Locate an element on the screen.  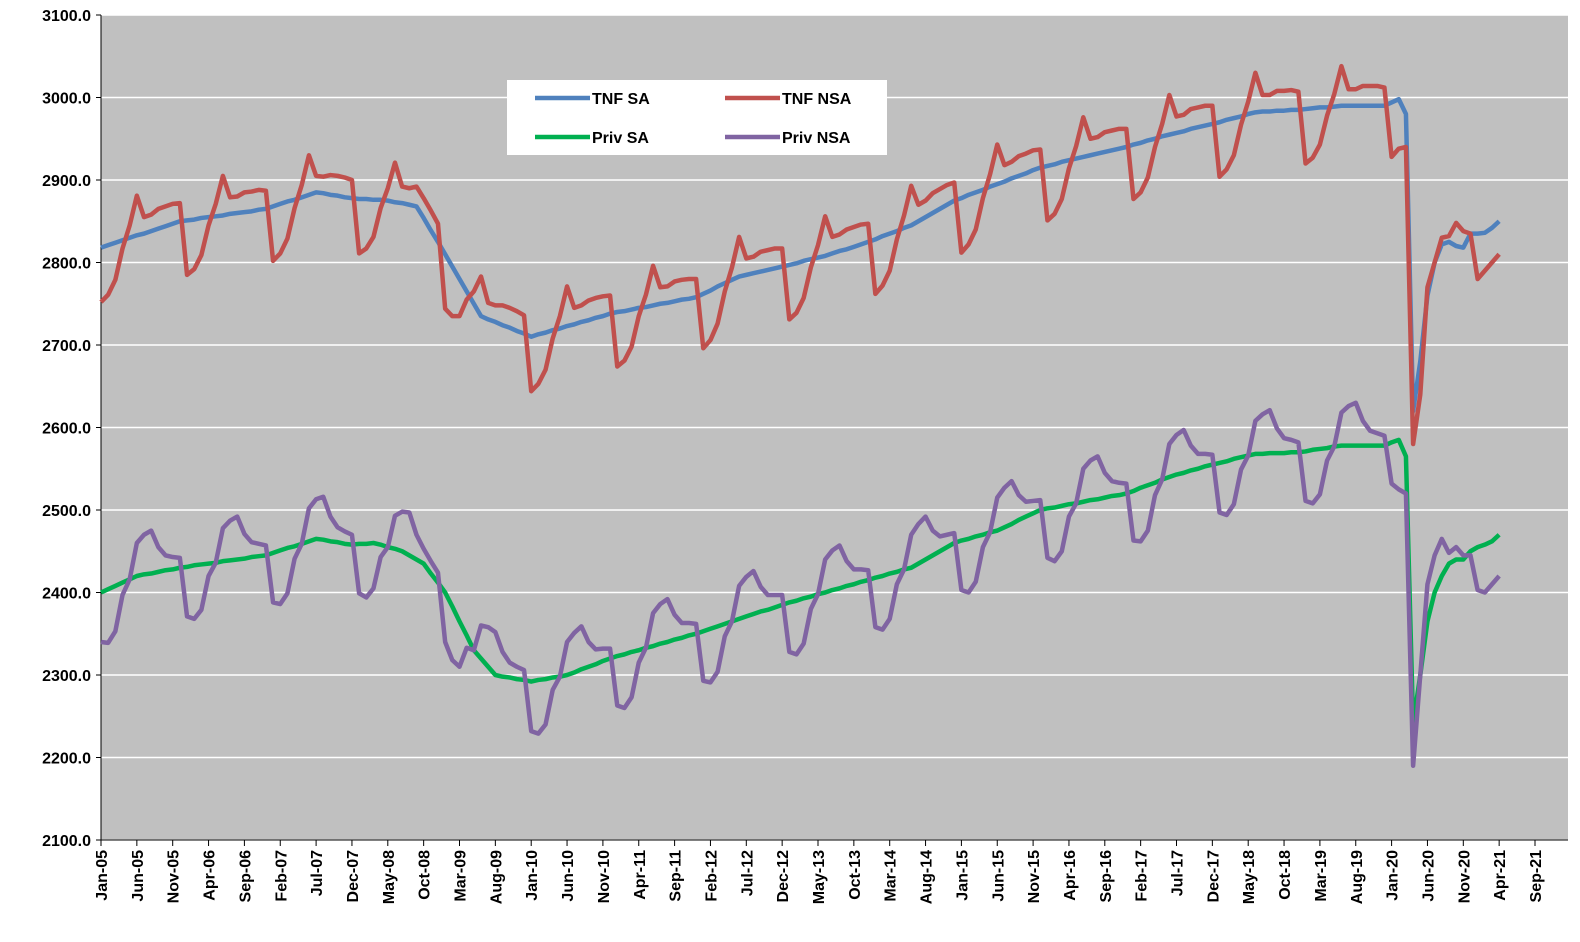
x-tick-label: Apr-16 is located at coordinates (1070, 875).